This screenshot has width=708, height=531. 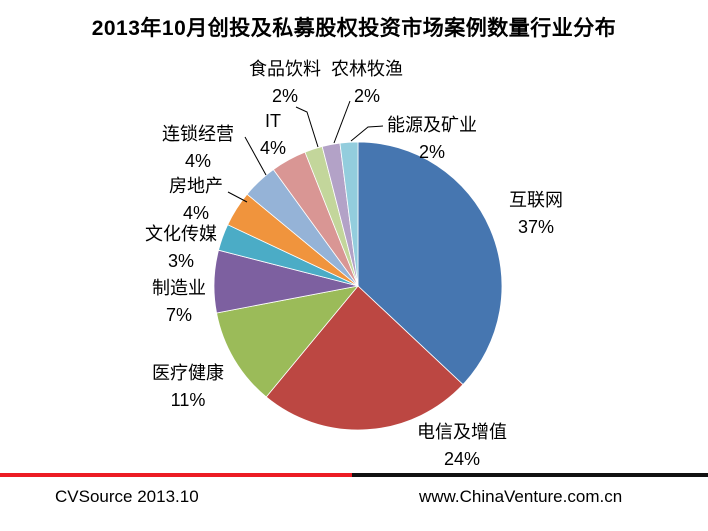 What do you see at coordinates (367, 69) in the screenshot?
I see `slice-name: 农林牧渔` at bounding box center [367, 69].